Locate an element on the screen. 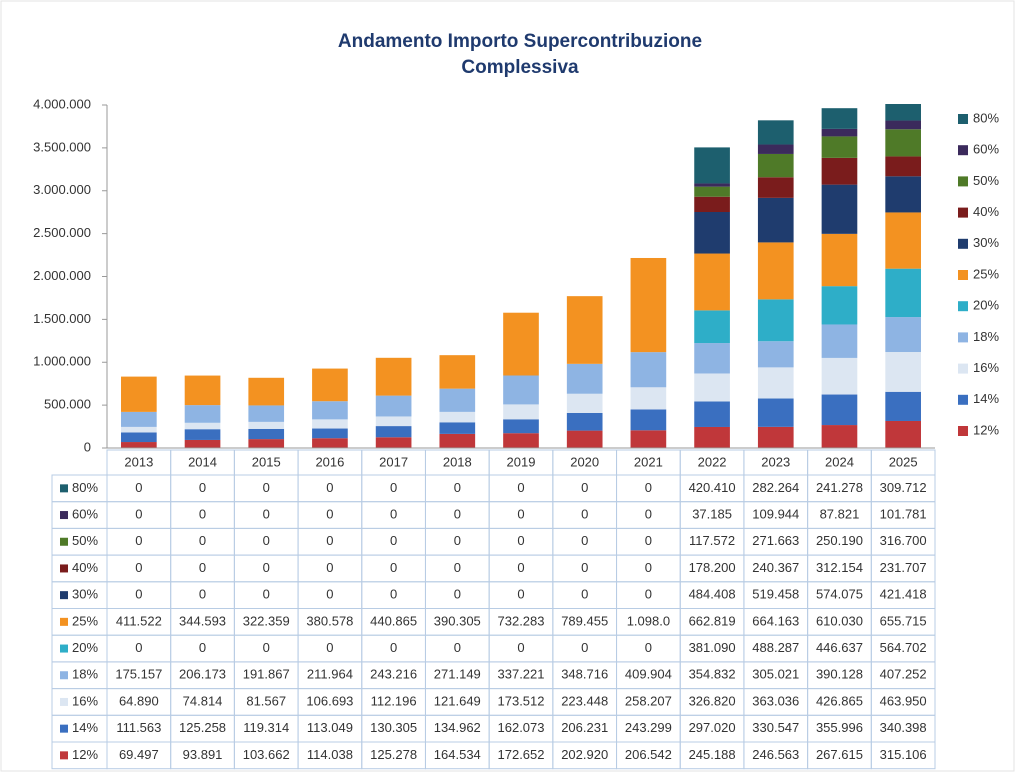 This screenshot has width=1016, height=773. table-value: 312.154 is located at coordinates (839, 567).